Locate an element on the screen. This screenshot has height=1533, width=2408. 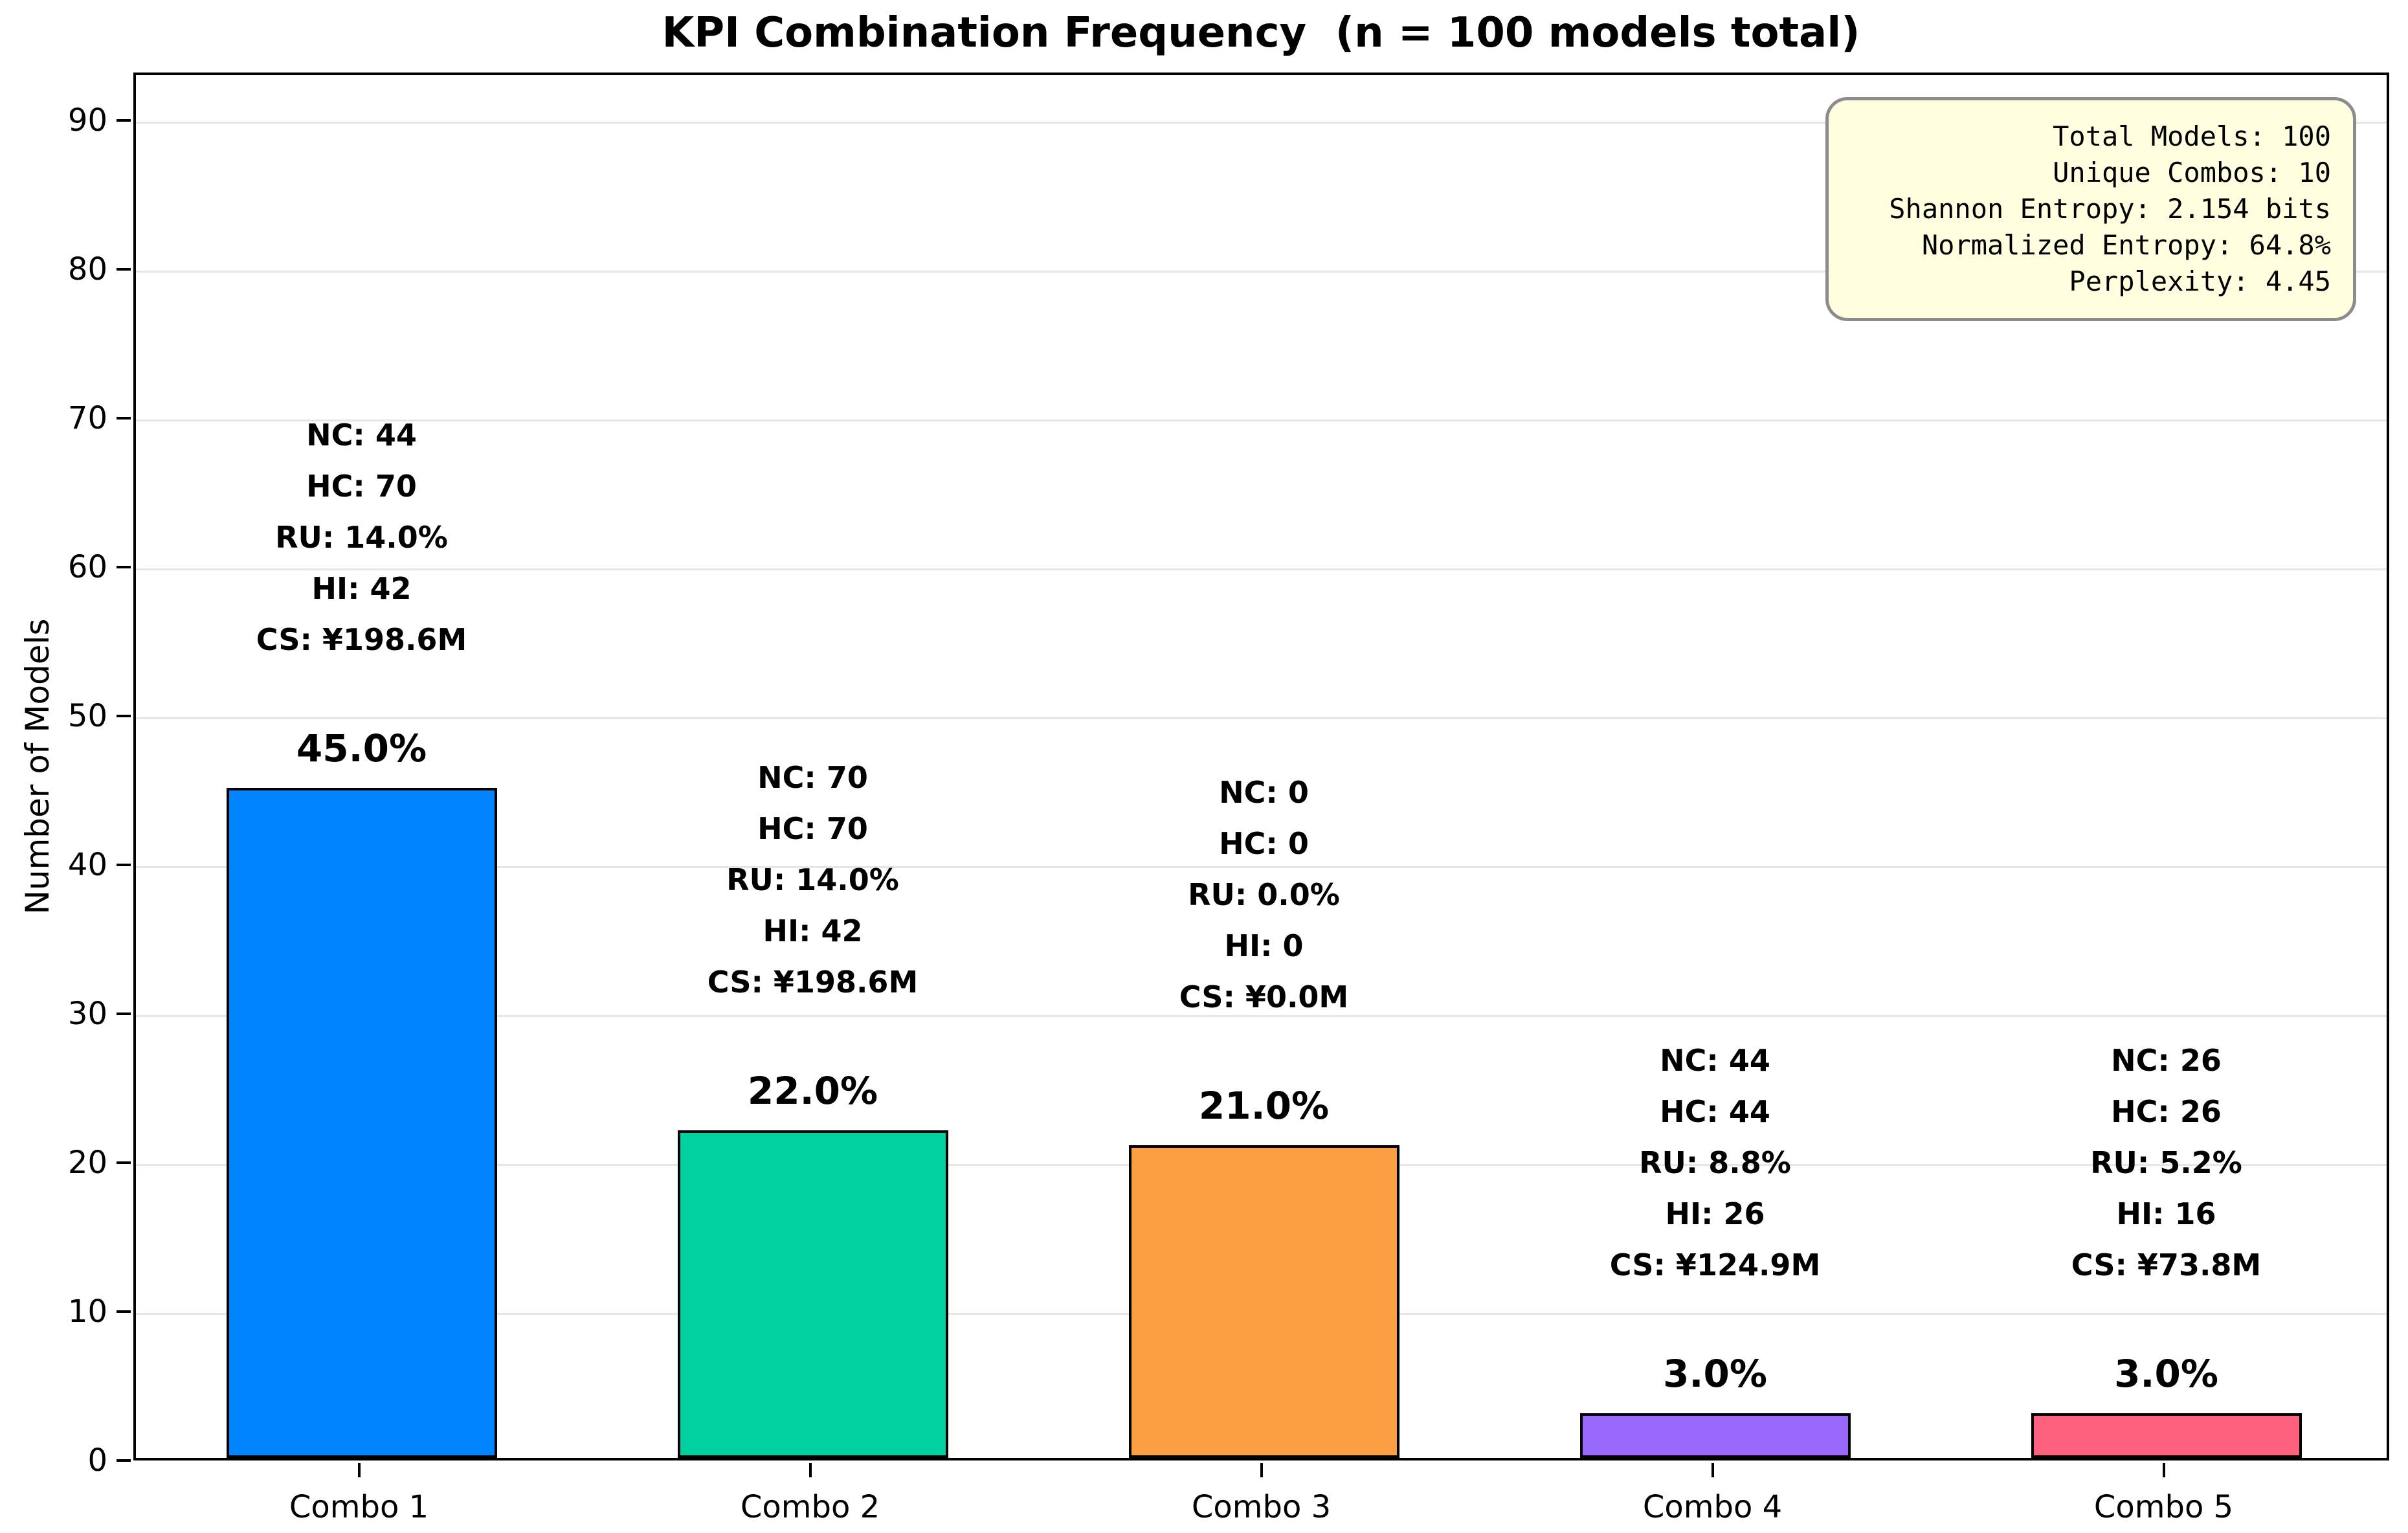
annotation-line: CS: ¥124.9M is located at coordinates (1715, 1265).